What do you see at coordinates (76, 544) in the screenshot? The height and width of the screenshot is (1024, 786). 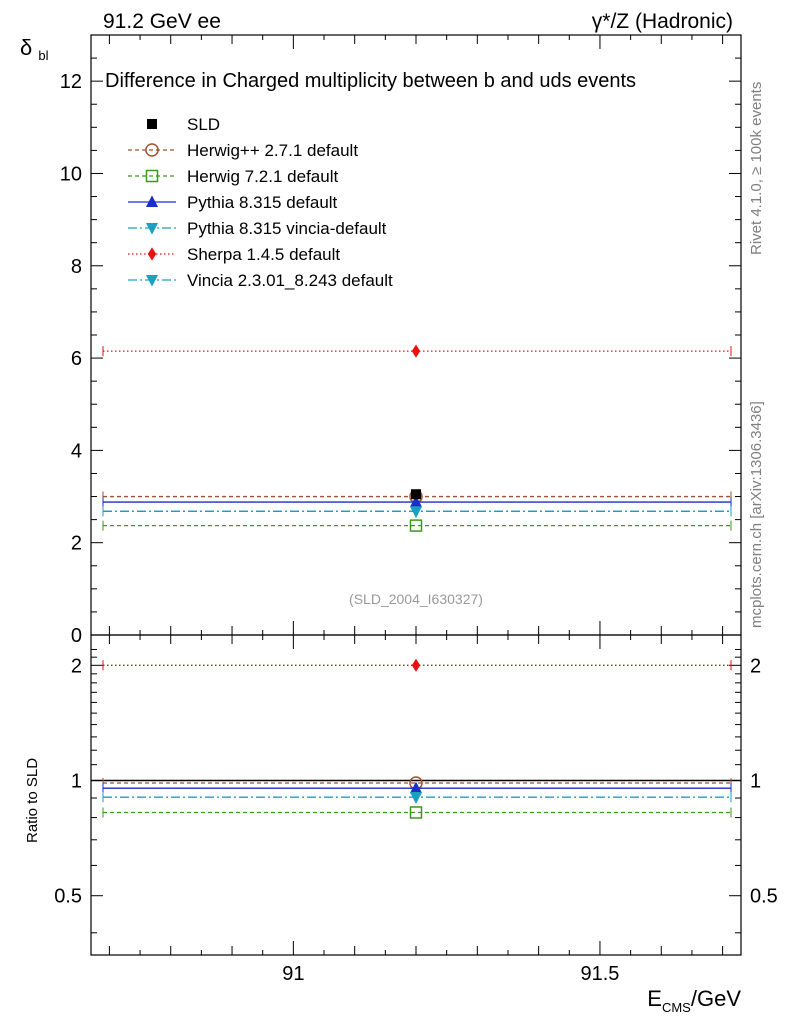 I see `y-tick-label: 2` at bounding box center [76, 544].